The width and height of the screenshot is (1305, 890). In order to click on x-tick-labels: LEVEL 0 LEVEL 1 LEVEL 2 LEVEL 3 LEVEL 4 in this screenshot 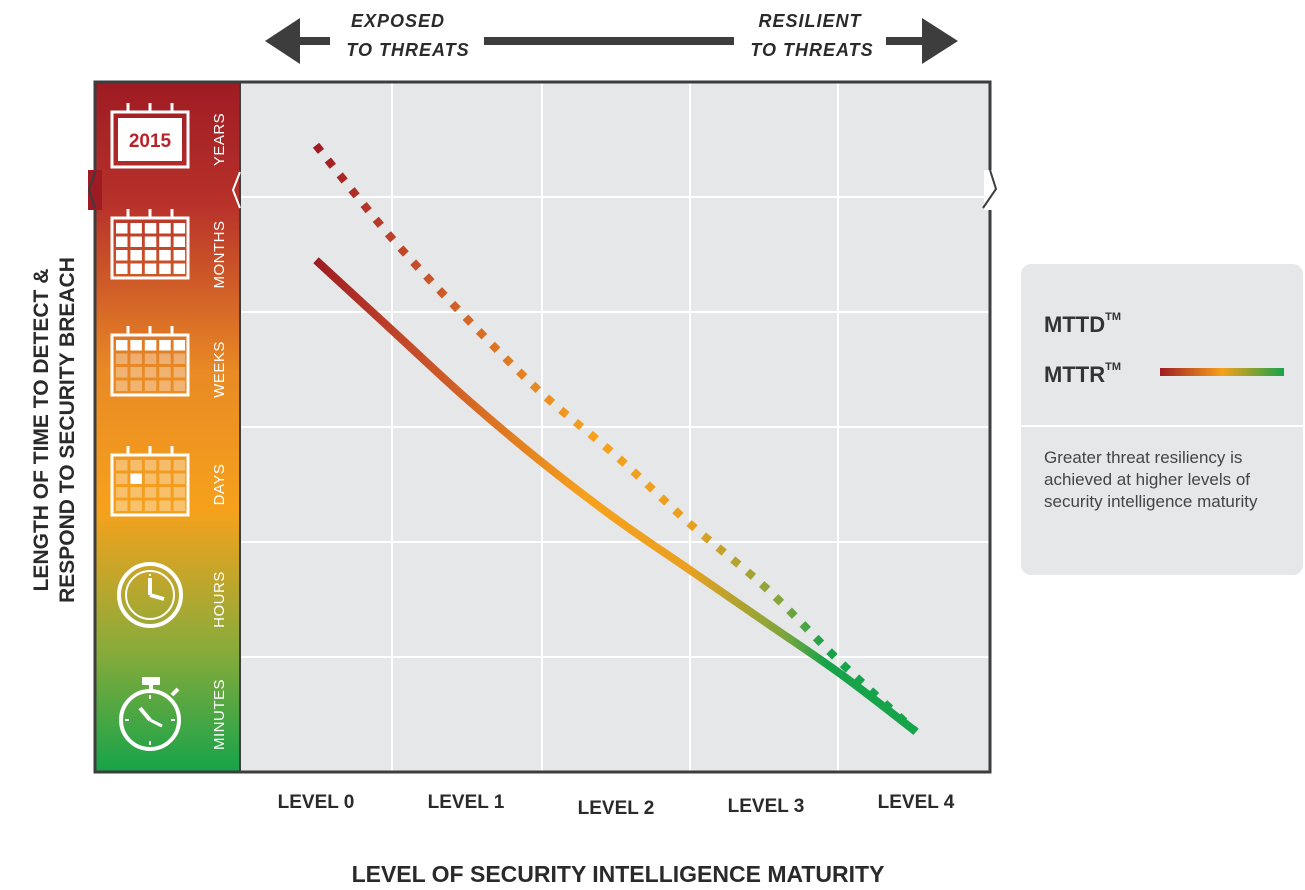, I will do `click(616, 805)`.